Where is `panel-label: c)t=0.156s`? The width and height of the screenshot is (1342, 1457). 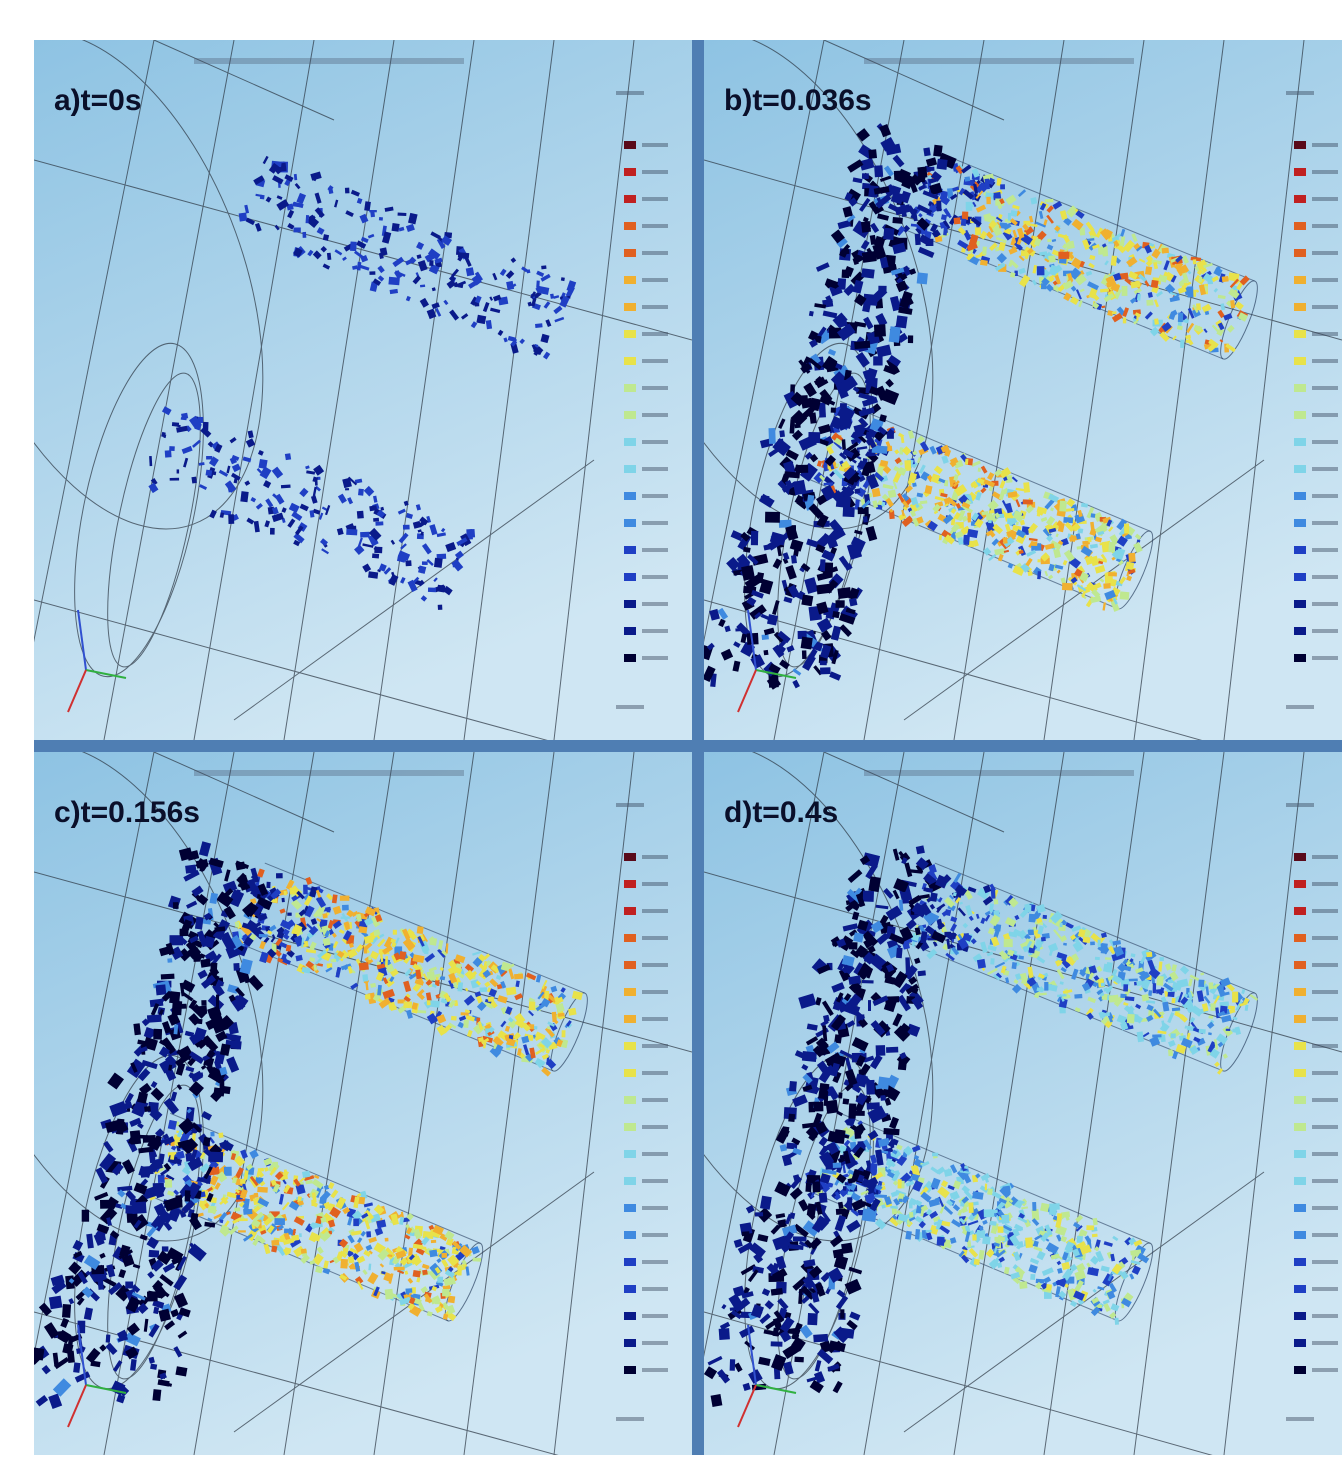
panel-label: c)t=0.156s is located at coordinates (127, 812).